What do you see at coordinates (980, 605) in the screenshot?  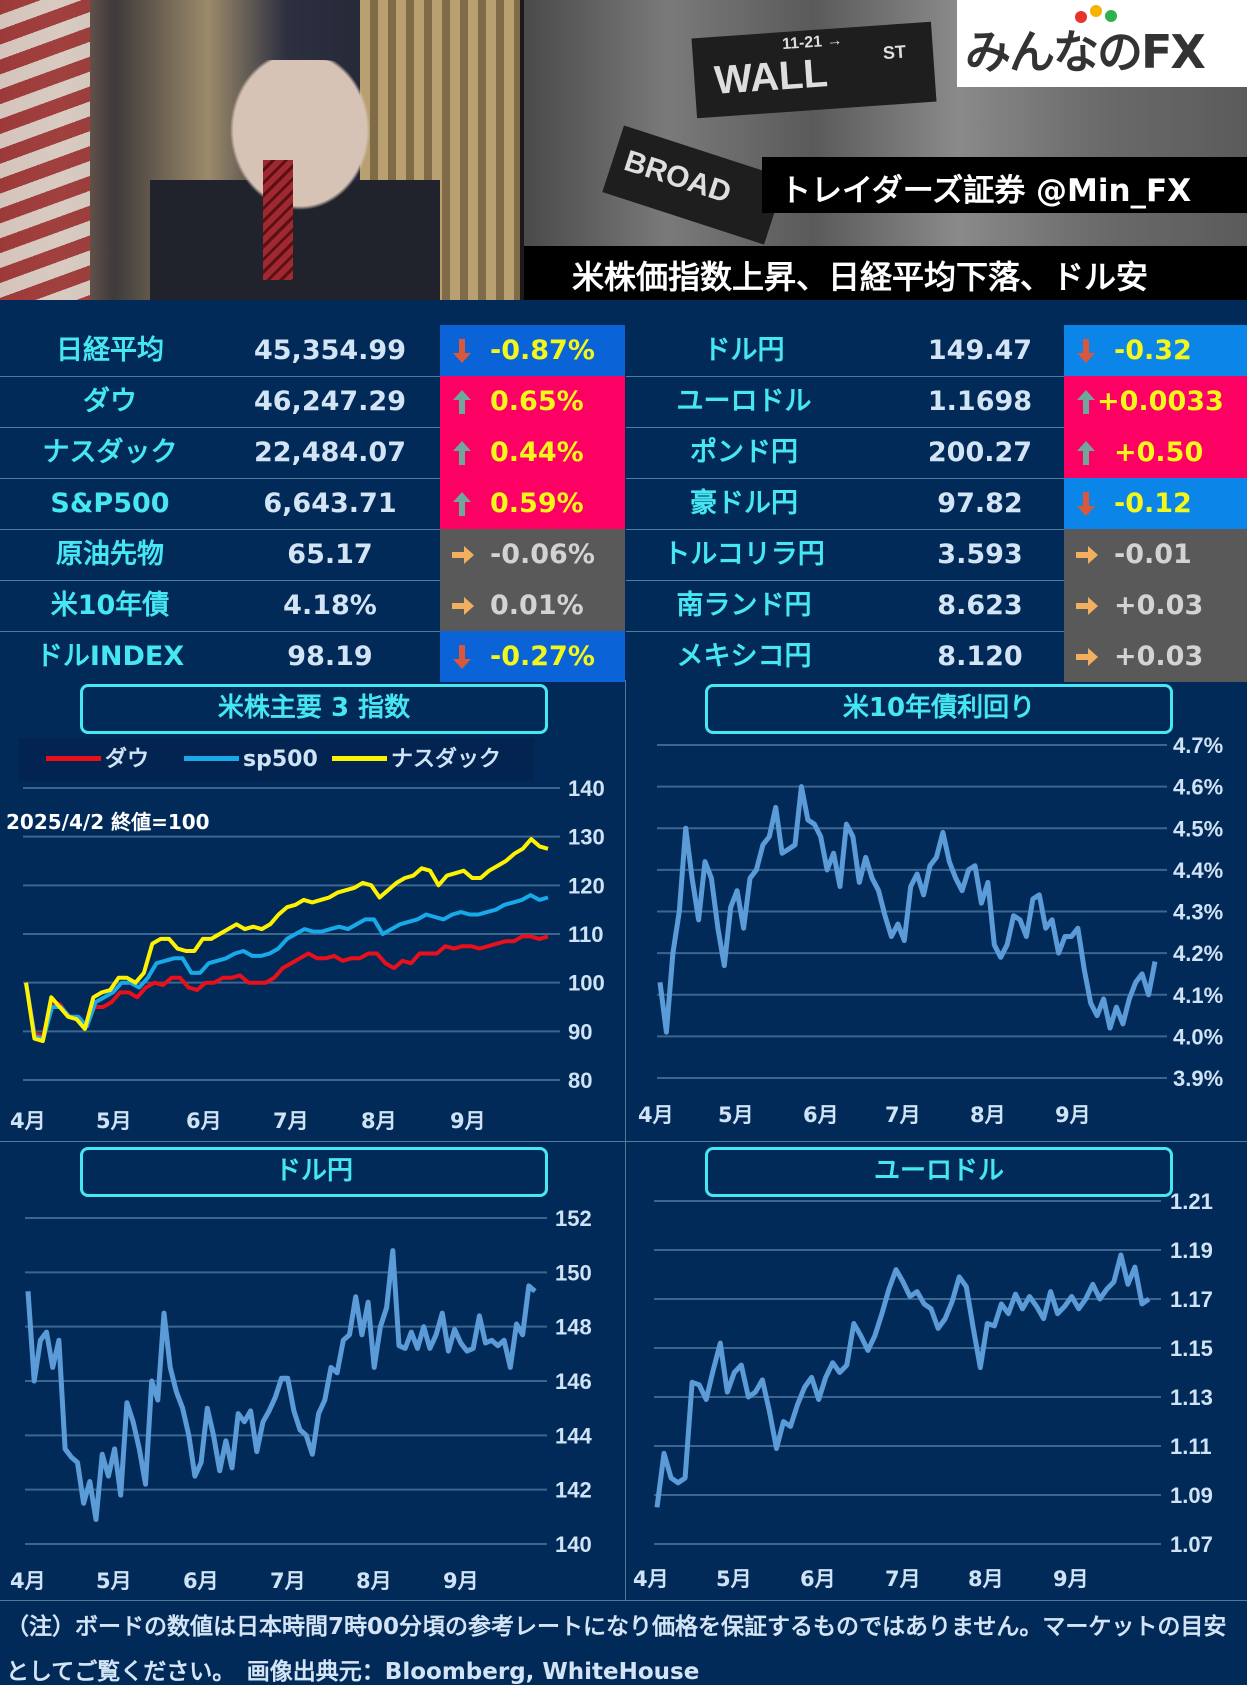 I see `instrument-value: 8.623` at bounding box center [980, 605].